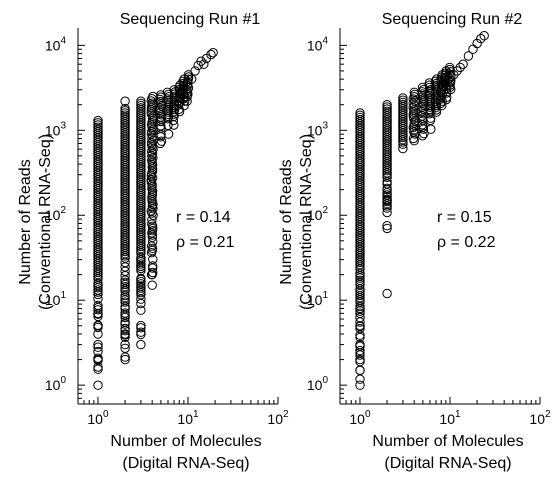 This screenshot has height=487, width=557. Describe the element at coordinates (464, 217) in the screenshot. I see `pearson-r-annotation: r = 0.15` at that location.